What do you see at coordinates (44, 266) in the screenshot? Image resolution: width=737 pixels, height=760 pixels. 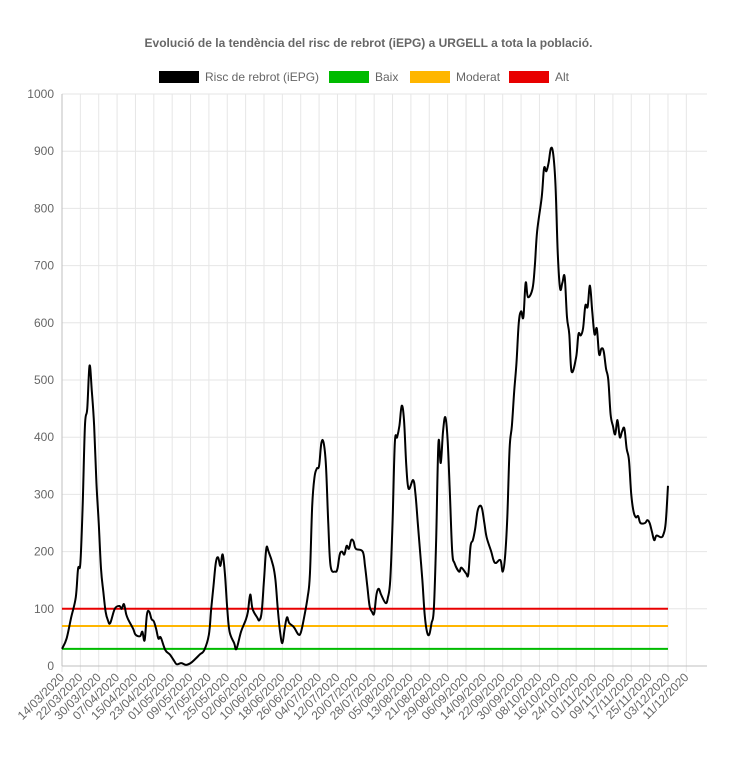 I see `y-tick-label: 700` at bounding box center [44, 266].